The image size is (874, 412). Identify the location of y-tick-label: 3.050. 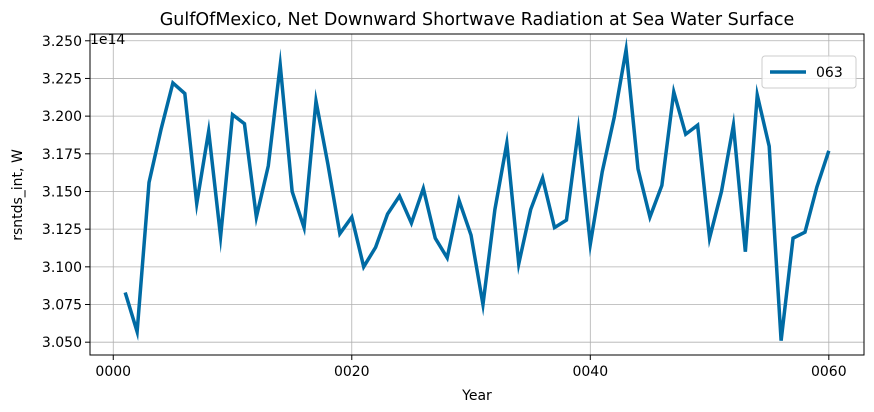
(62, 343).